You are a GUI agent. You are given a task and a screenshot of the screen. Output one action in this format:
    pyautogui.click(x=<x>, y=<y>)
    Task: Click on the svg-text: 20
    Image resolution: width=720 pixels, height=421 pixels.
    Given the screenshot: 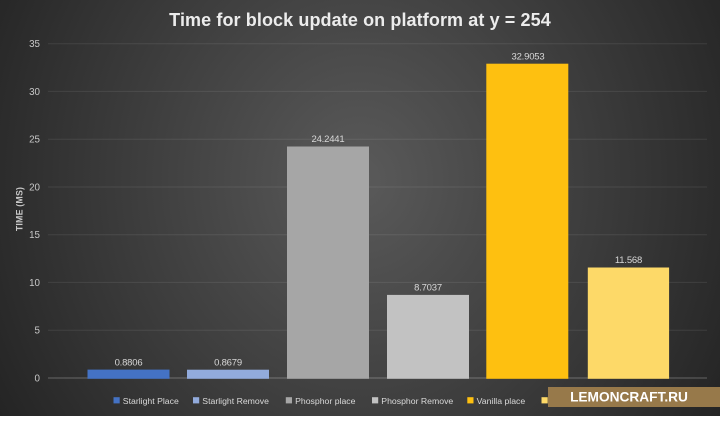 What is the action you would take?
    pyautogui.click(x=34, y=188)
    